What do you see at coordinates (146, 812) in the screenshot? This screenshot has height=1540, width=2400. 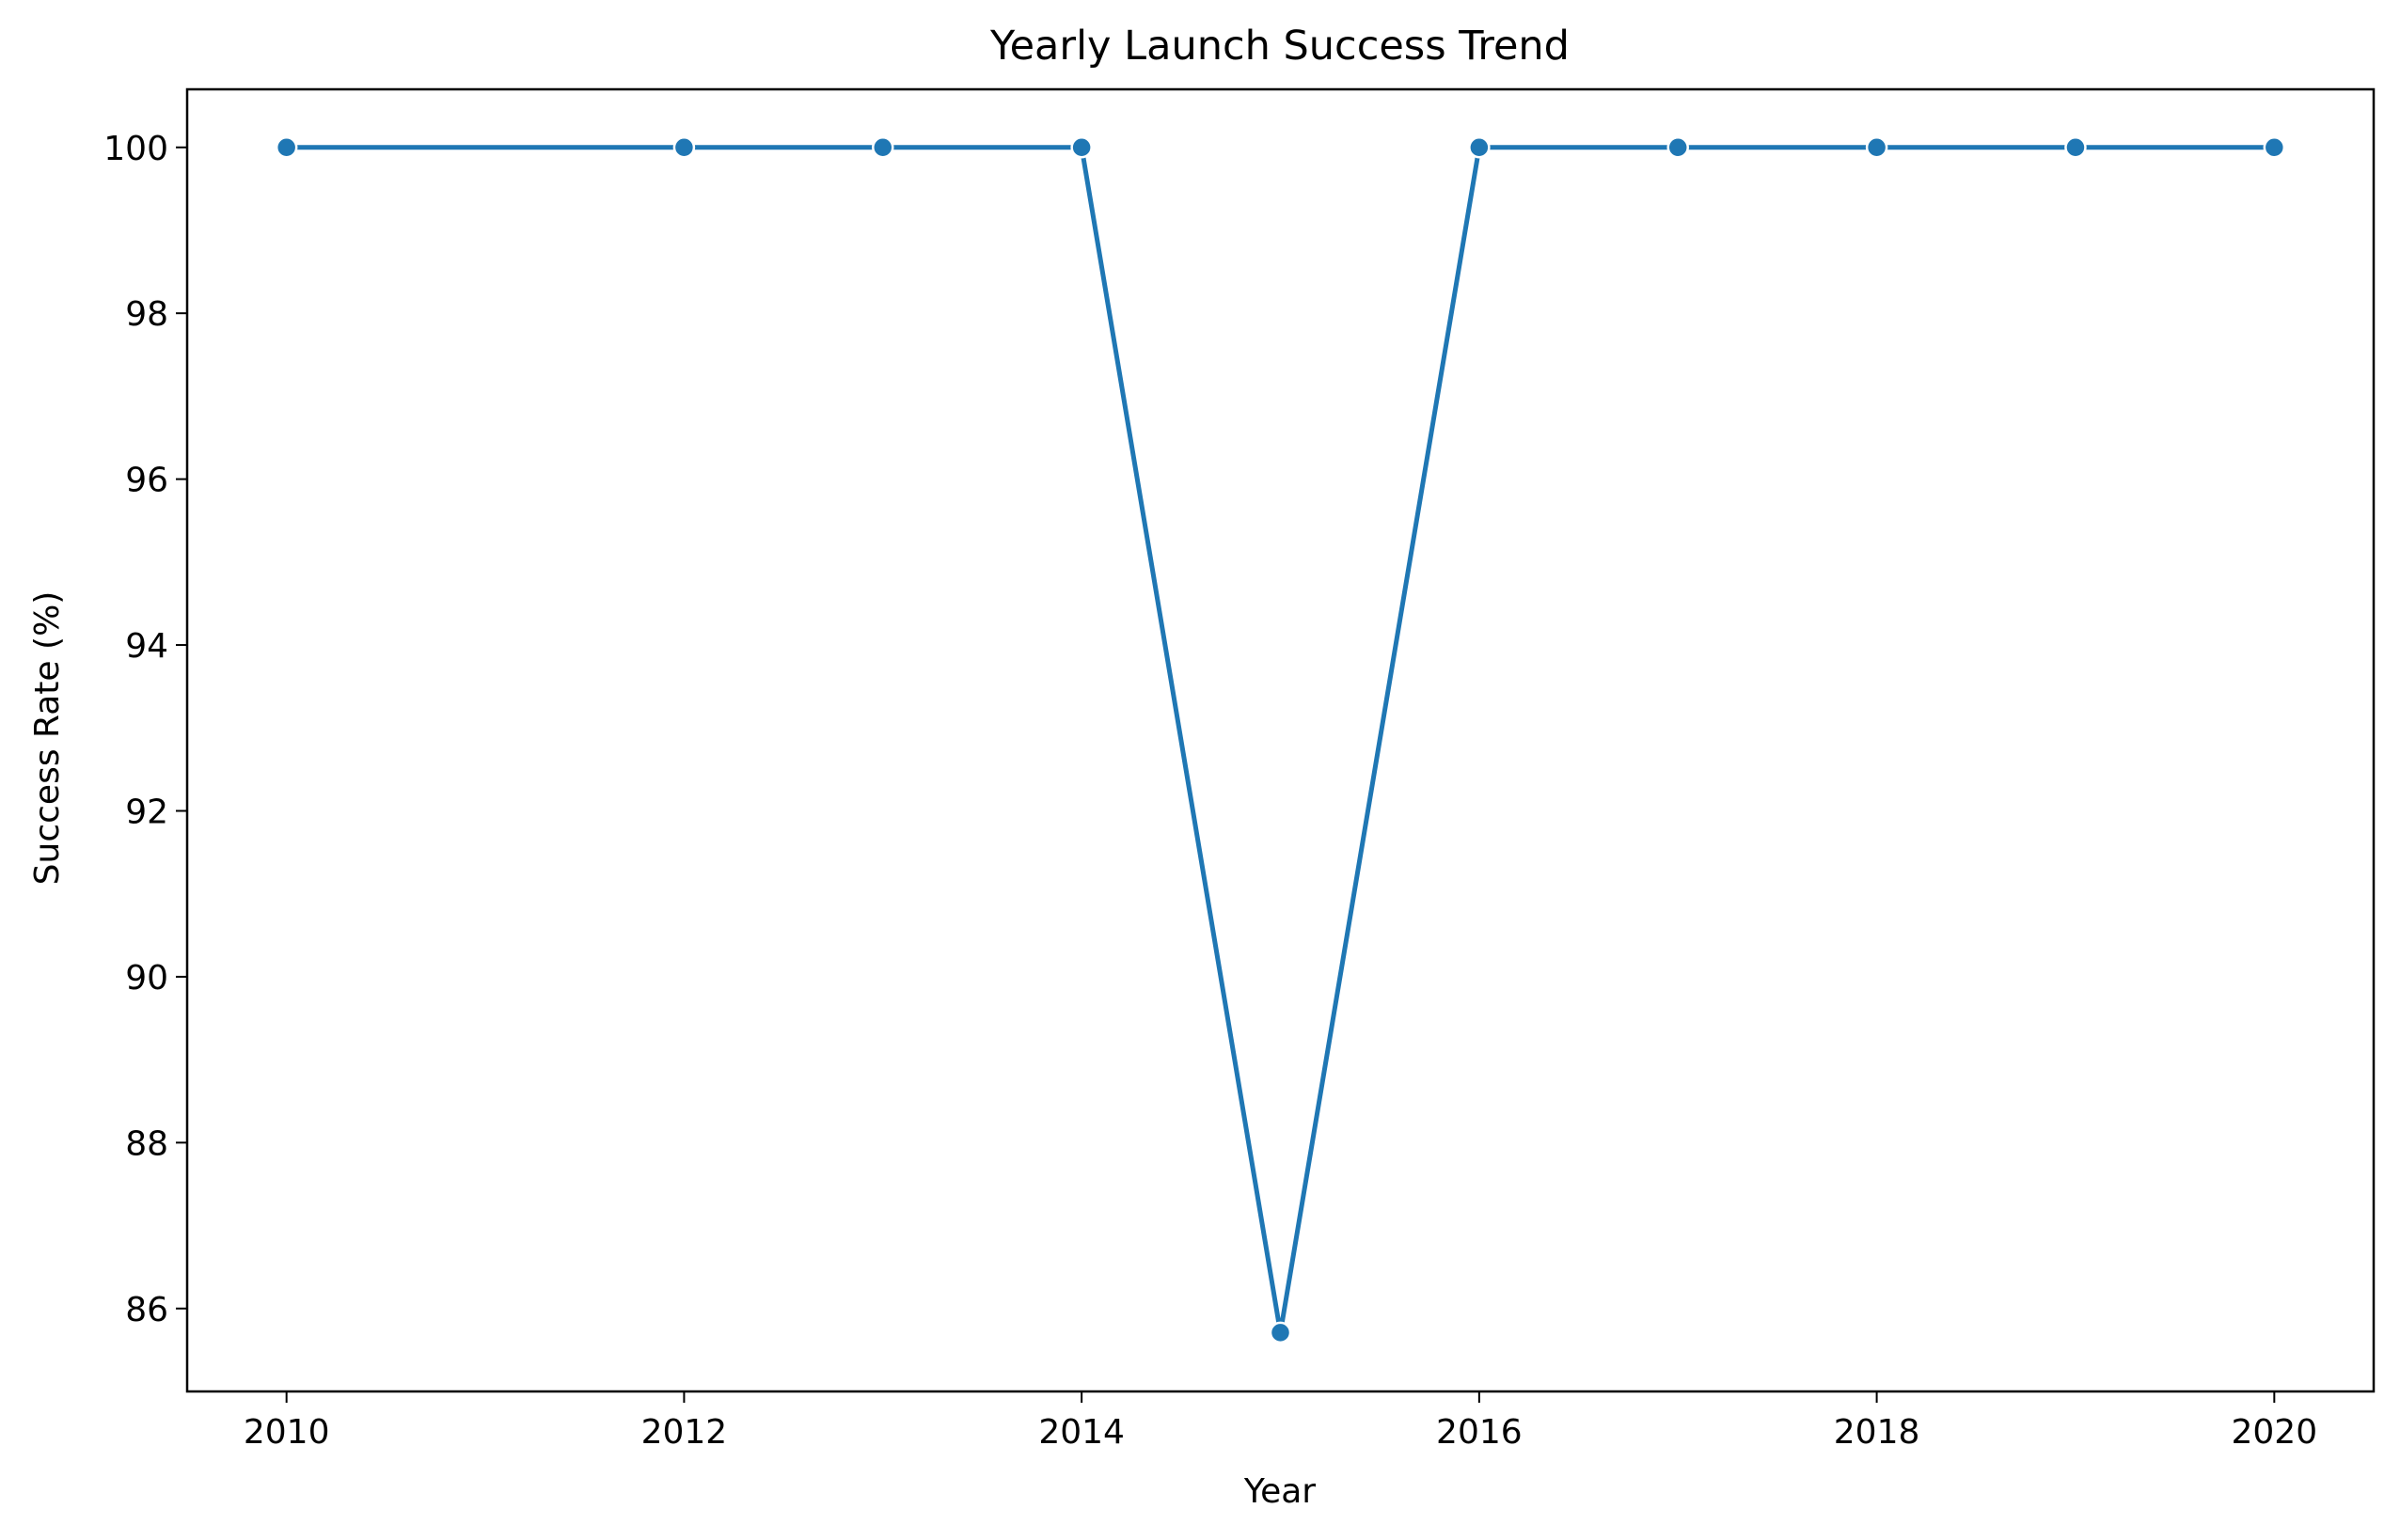 I see `y-tick-label: 92` at bounding box center [146, 812].